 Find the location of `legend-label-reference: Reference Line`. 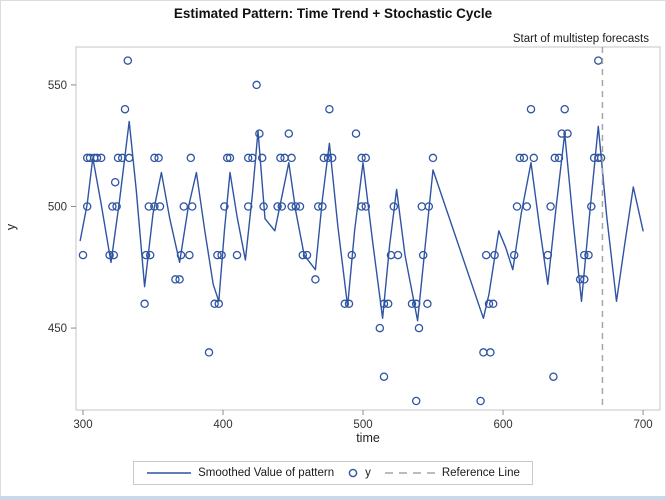

legend-label-reference: Reference Line is located at coordinates (480, 473).